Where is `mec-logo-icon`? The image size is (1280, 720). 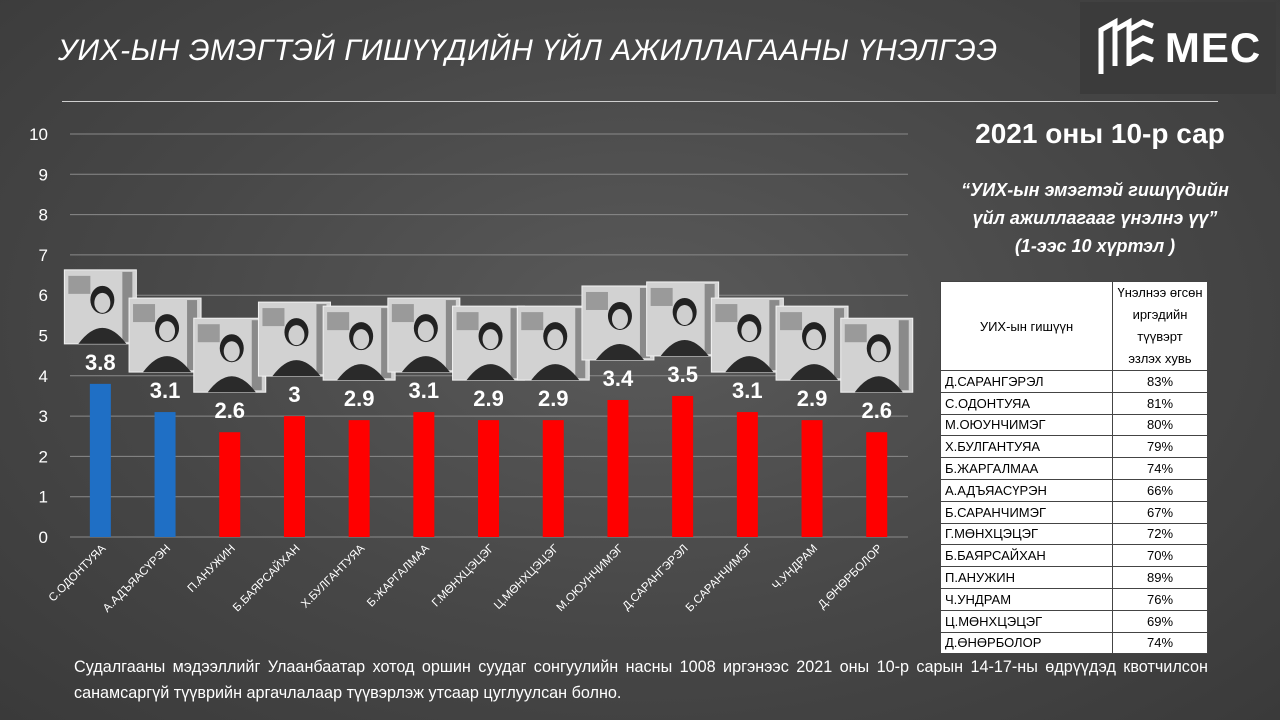
mec-logo-icon is located at coordinates (1126, 45).